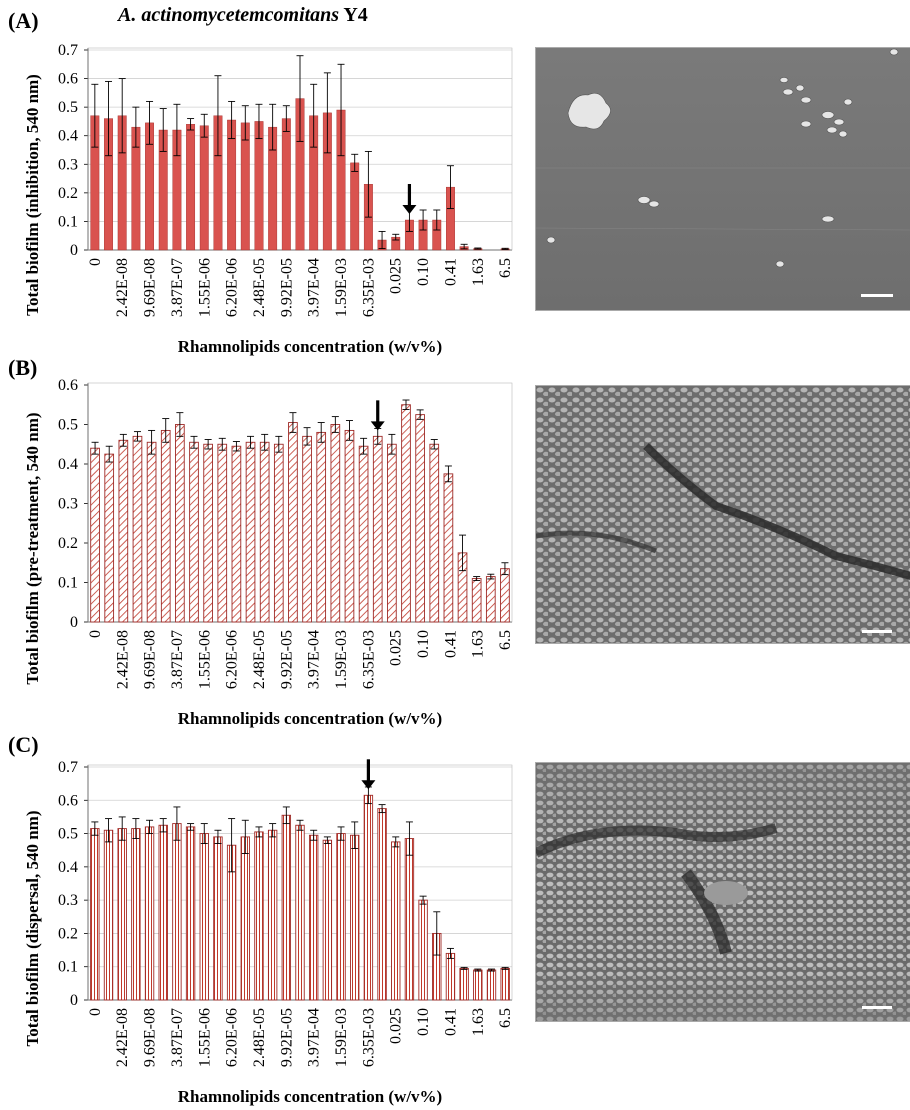  Describe the element at coordinates (32, 929) in the screenshot. I see `y-axis-title: Total biofilm (dispersal, 540 nm)` at that location.